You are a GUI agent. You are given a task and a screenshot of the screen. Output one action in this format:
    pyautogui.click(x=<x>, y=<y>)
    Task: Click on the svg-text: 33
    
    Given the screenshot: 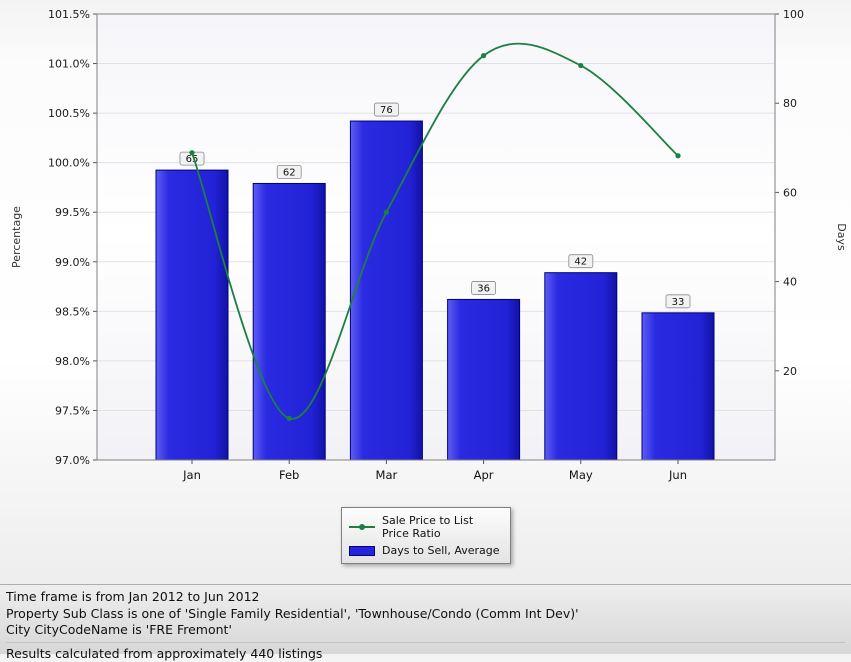 What is the action you would take?
    pyautogui.click(x=678, y=302)
    